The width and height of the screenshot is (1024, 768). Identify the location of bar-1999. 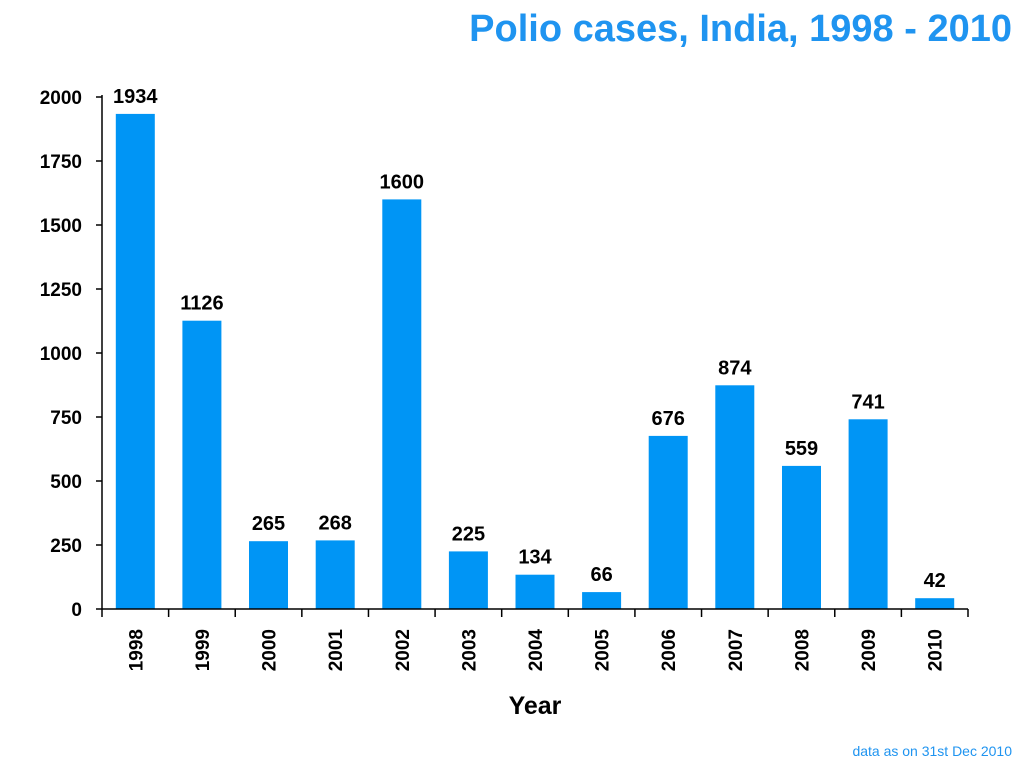
(202, 464).